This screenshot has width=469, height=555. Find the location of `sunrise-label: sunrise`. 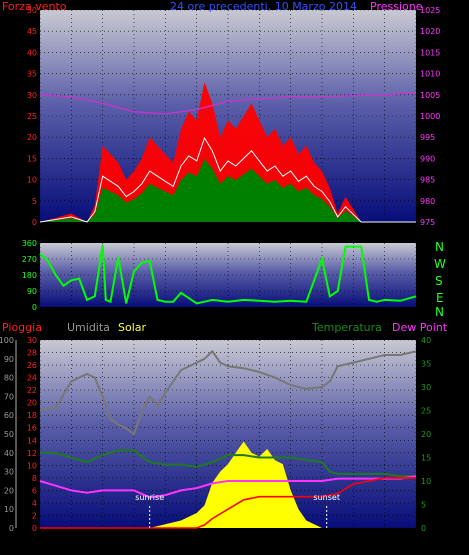

sunrise-label: sunrise is located at coordinates (149, 497).